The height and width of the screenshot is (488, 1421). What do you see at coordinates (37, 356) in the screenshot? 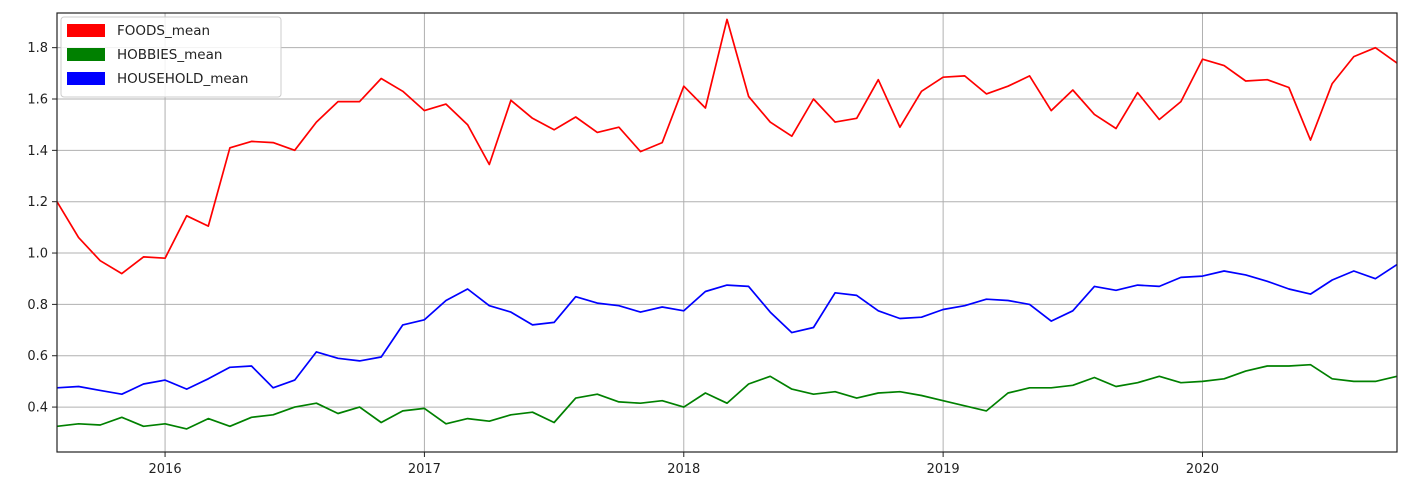
I see `y-tick-label: 0.6` at bounding box center [37, 356].